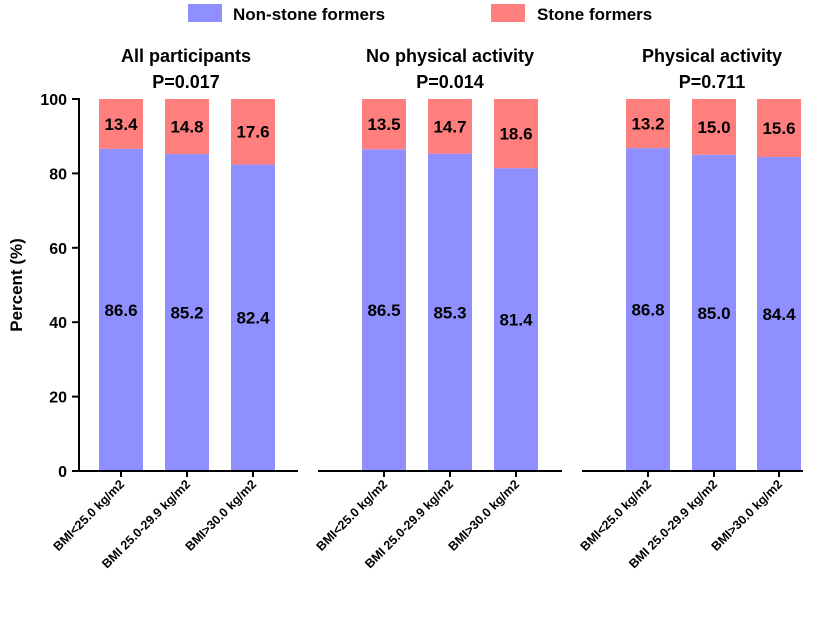 This screenshot has width=829, height=620. I want to click on data-label-stone: 18.6, so click(515, 134).